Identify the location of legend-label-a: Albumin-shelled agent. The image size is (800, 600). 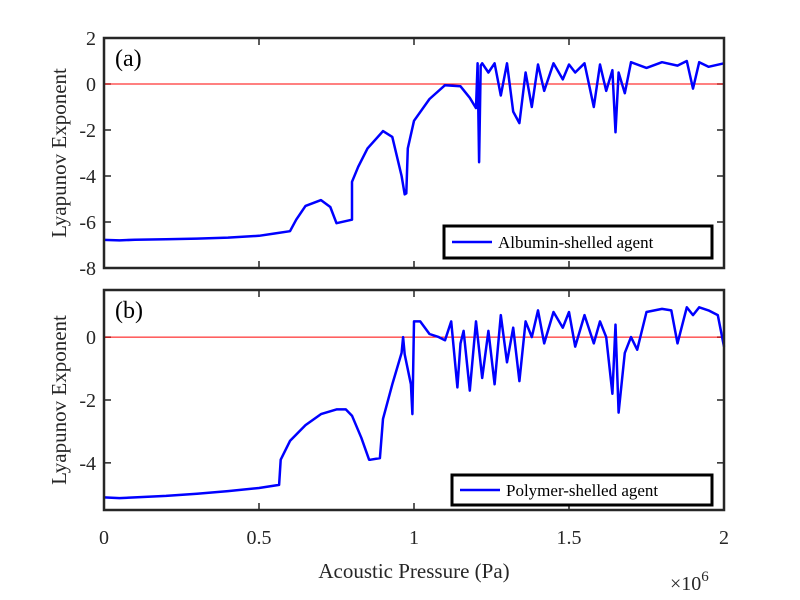
(576, 242).